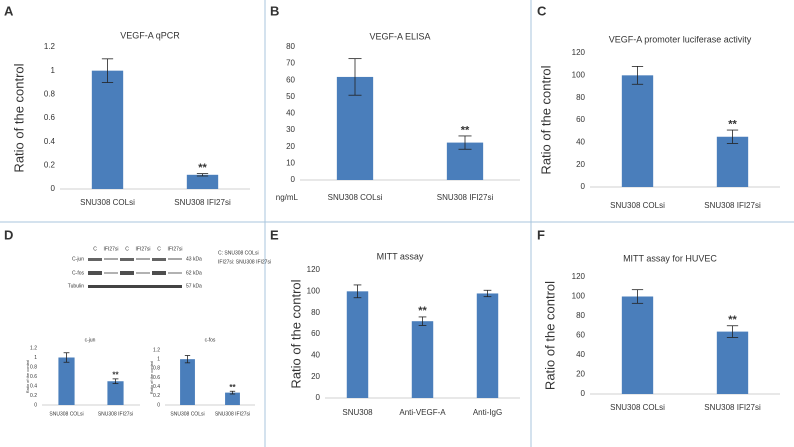  I want to click on blot-size-label: 57 kDa, so click(194, 286).